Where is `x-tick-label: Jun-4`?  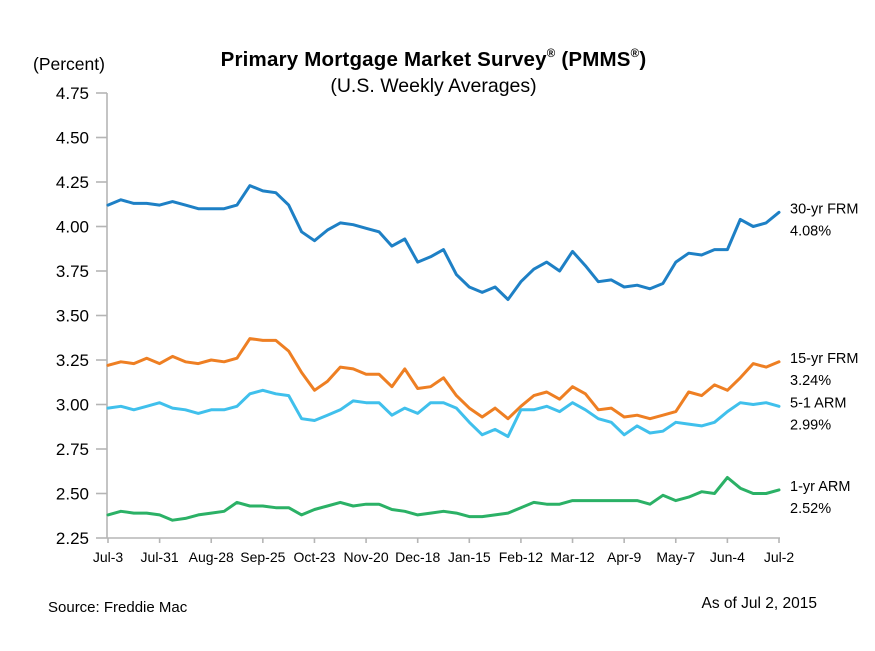 x-tick-label: Jun-4 is located at coordinates (727, 557).